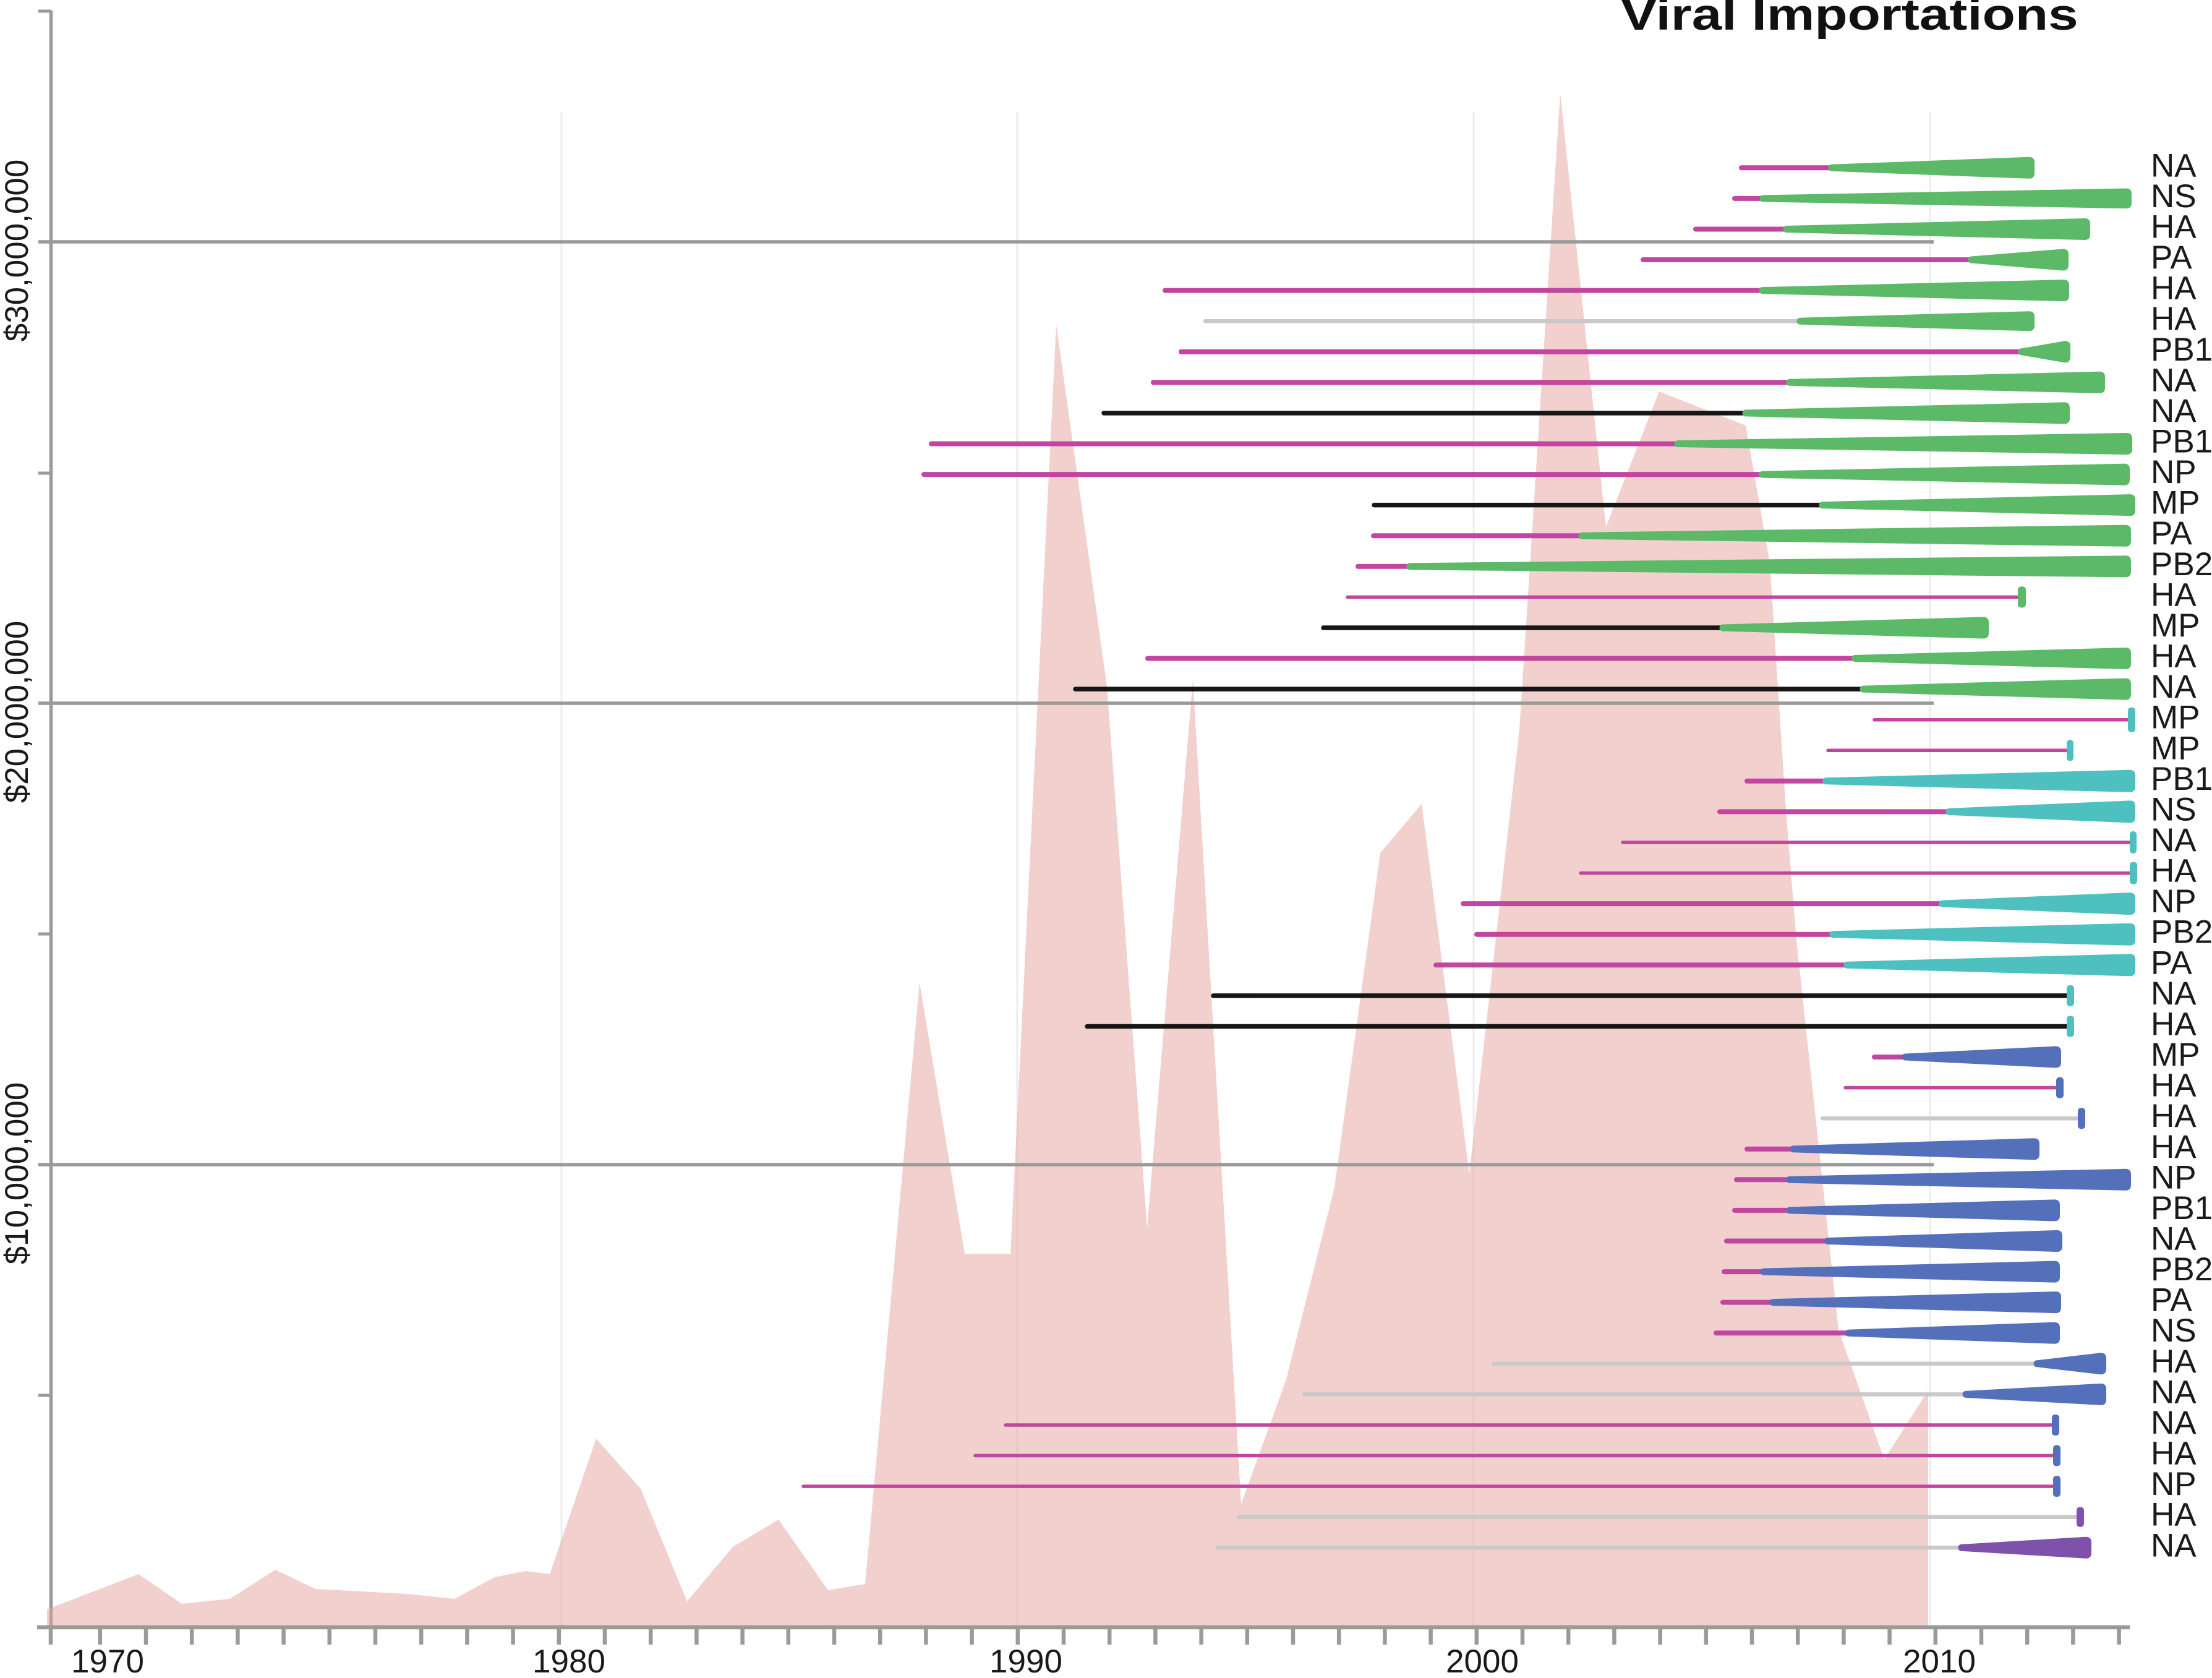  What do you see at coordinates (107, 1659) in the screenshot?
I see `svg-text: 1970` at bounding box center [107, 1659].